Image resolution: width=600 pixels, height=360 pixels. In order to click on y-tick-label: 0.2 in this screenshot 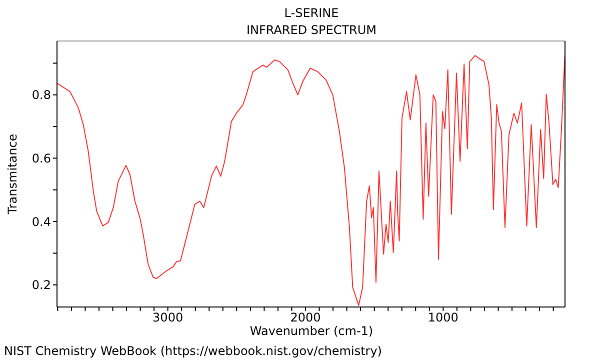, I will do `click(41, 285)`.